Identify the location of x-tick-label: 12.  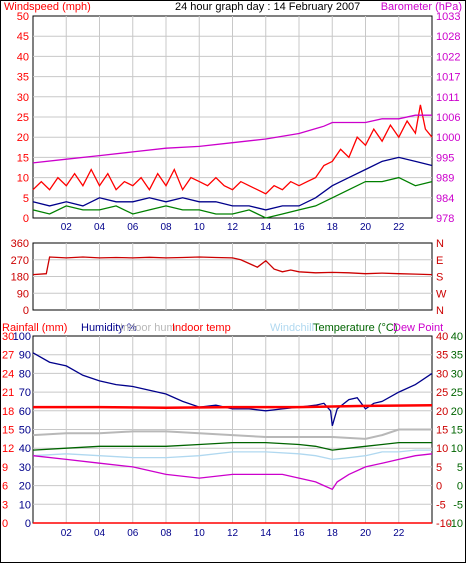
(233, 533).